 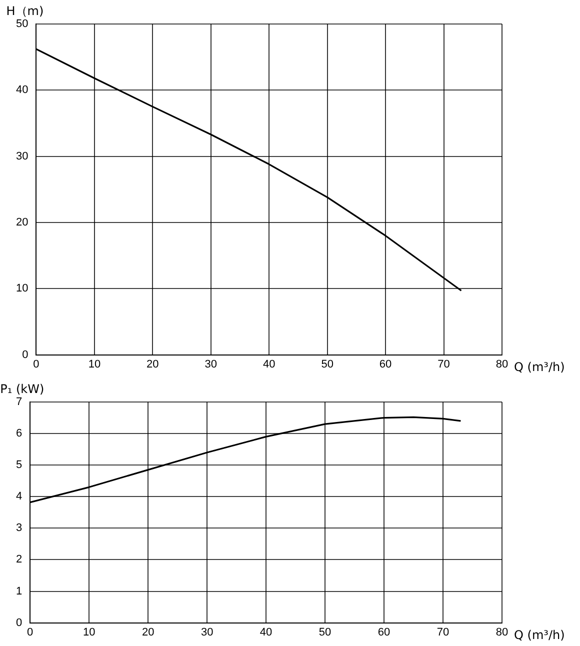 What do you see at coordinates (25, 11) in the screenshot?
I see `y-axis-title: H（m)` at bounding box center [25, 11].